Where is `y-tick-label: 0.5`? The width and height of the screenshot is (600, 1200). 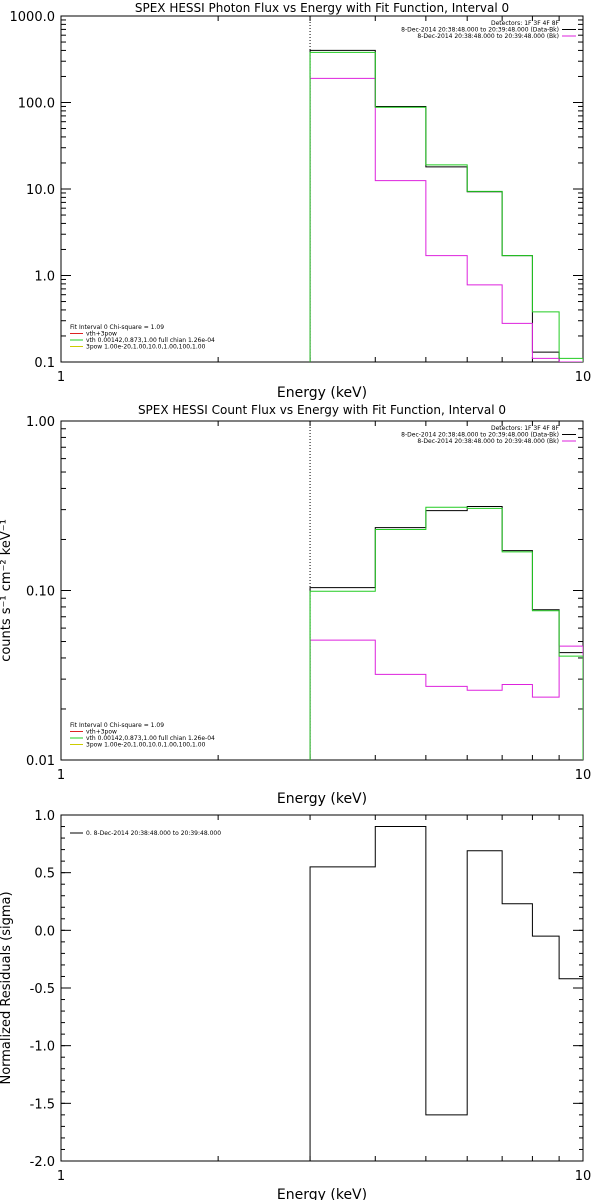 y-tick-label: 0.5 is located at coordinates (44, 874).